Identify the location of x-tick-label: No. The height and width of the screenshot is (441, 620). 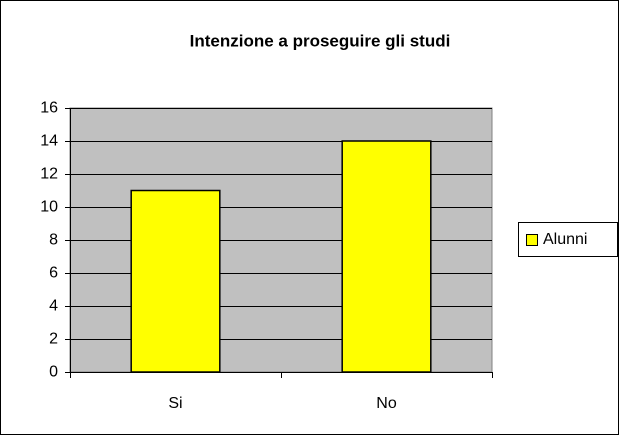
(386, 403).